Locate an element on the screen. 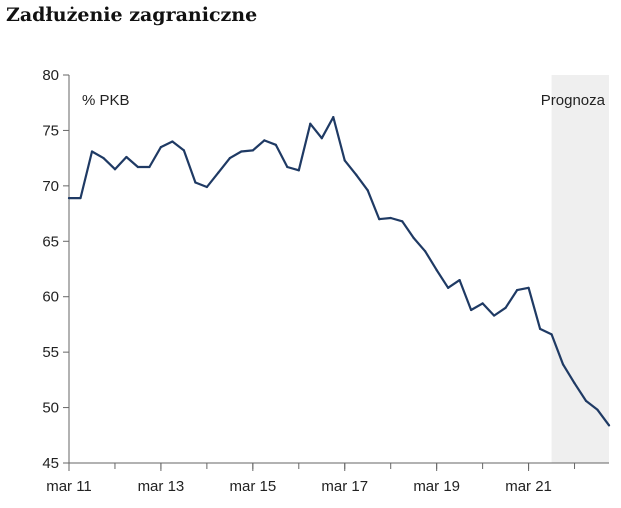 The width and height of the screenshot is (621, 508). y-tick-label: 80 is located at coordinates (50, 75).